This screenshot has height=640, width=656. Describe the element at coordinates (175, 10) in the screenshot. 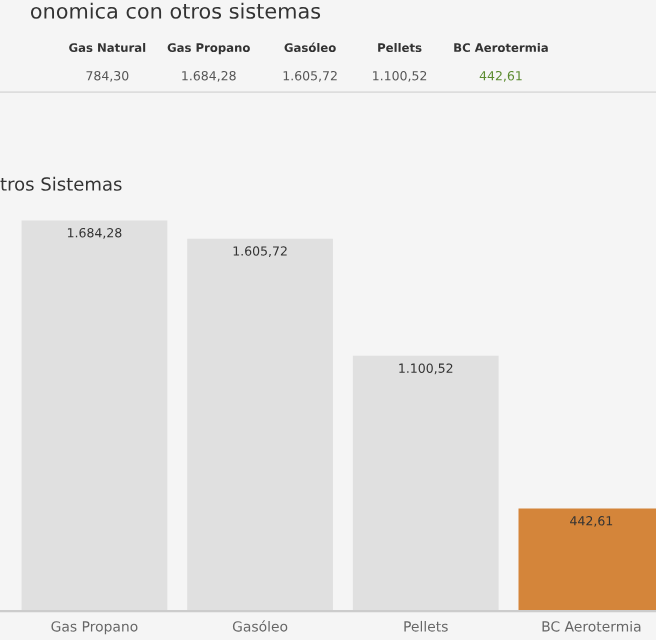

I see `text: onomica con otros sistemas` at that location.